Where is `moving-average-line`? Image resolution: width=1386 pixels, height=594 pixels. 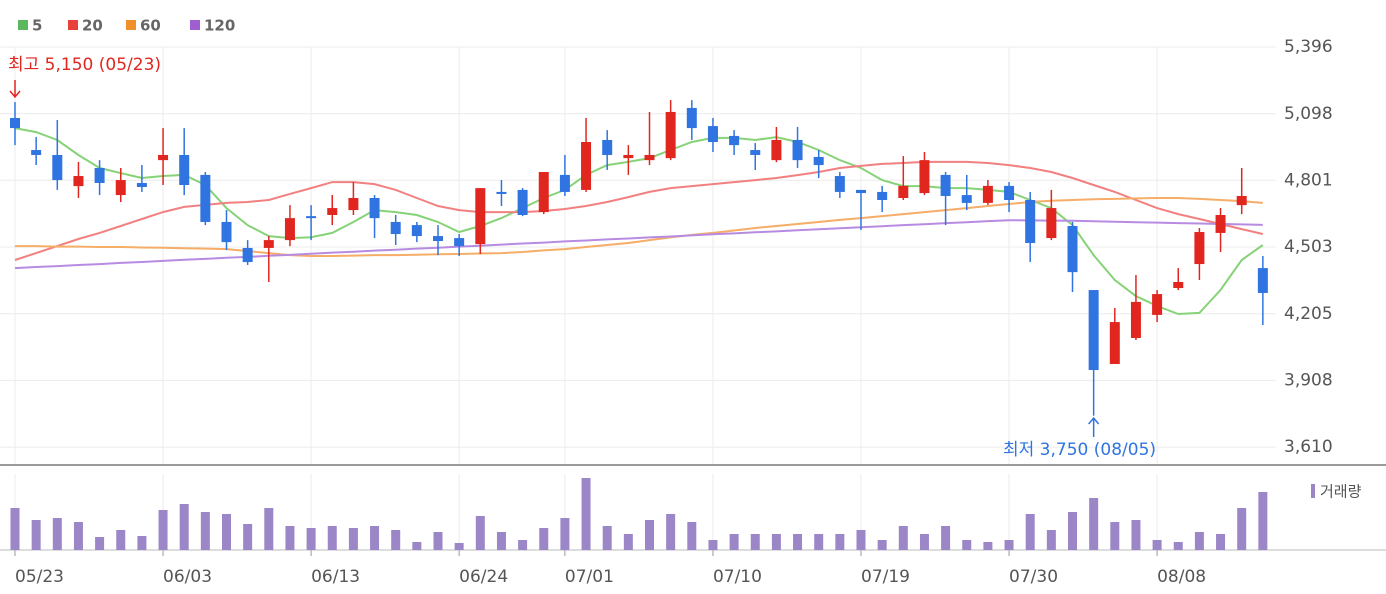 moving-average-line is located at coordinates (639, 227).